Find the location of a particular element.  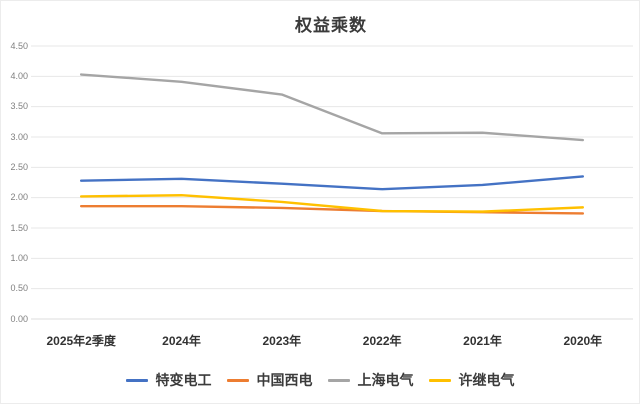

legend-label: 特变电工 is located at coordinates (183, 380).